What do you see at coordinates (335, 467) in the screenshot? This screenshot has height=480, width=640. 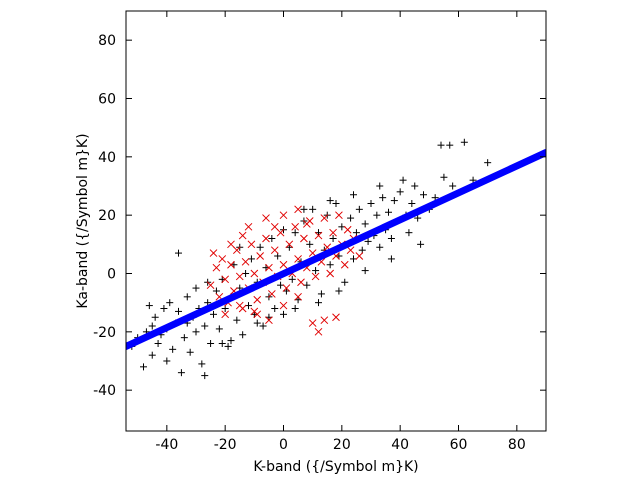 I see `x-axis-title: K-band ({/Symbol m}K)` at bounding box center [335, 467].